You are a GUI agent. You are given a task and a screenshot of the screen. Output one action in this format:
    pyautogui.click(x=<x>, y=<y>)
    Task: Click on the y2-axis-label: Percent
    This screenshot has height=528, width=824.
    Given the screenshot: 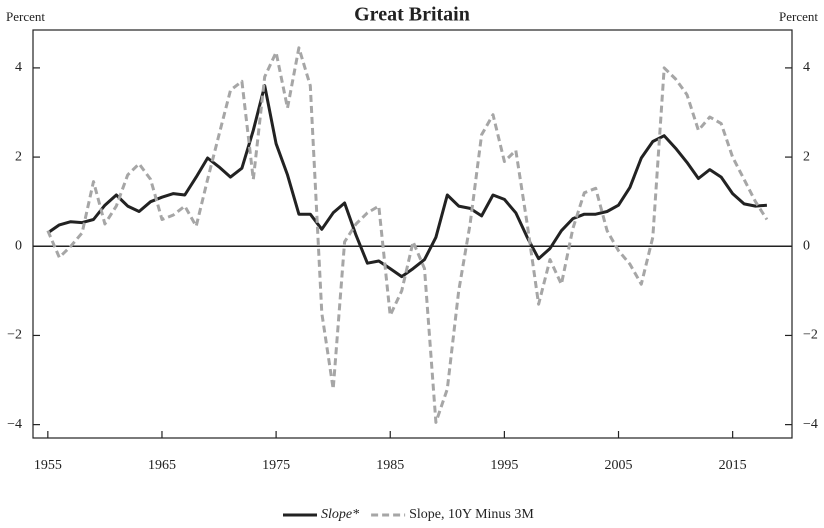 What is the action you would take?
    pyautogui.click(x=798, y=16)
    